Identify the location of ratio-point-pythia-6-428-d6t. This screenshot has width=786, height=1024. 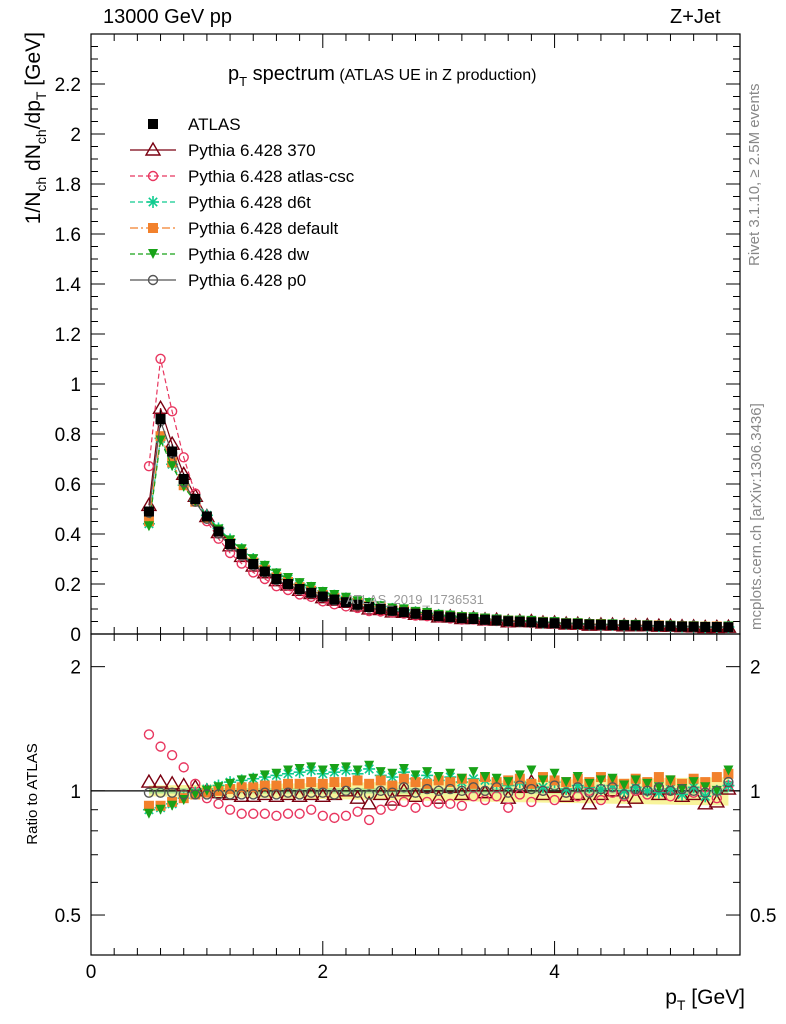
(705, 796).